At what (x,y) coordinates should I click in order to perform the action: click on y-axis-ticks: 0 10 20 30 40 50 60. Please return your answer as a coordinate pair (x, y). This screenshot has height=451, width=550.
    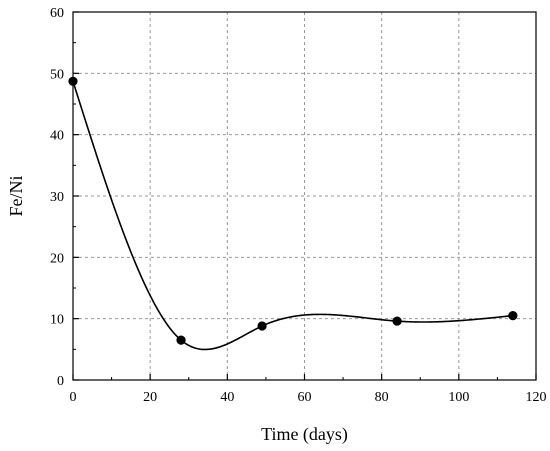
    Looking at the image, I should click on (64, 197).